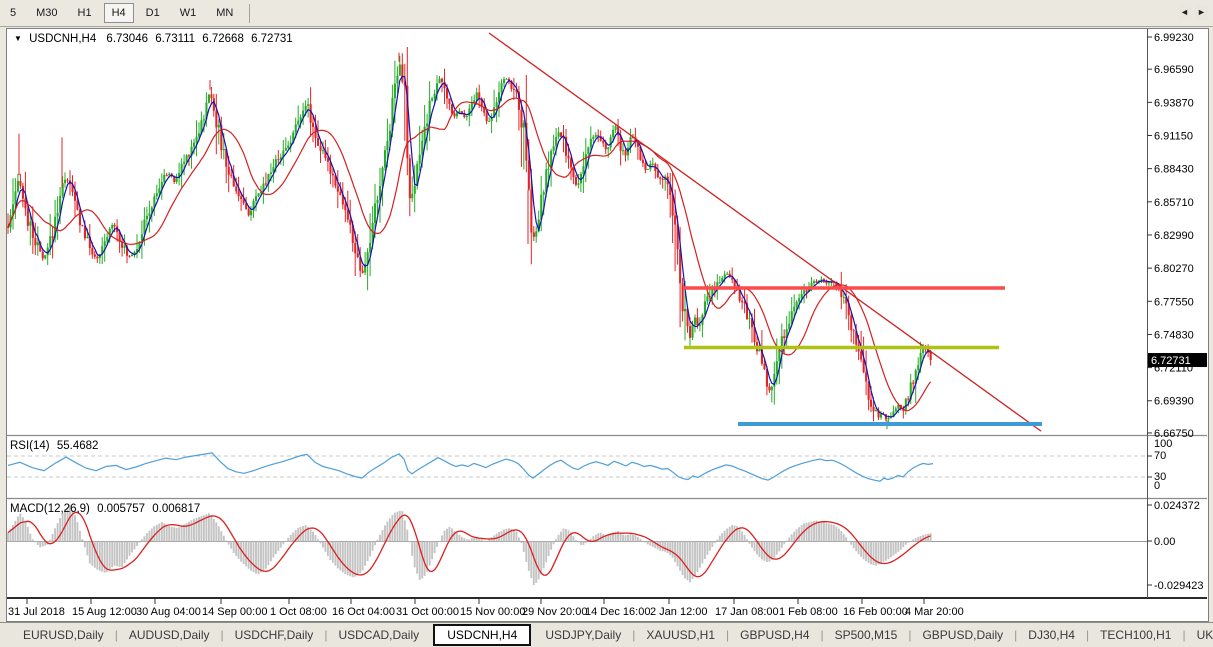  I want to click on chart-tab-USDCAD-Daily: USDCAD,Daily, so click(379, 635).